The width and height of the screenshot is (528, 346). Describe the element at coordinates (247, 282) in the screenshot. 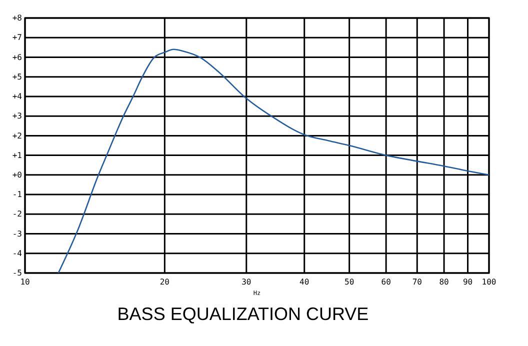

I see `x-tick-label: 30` at that location.